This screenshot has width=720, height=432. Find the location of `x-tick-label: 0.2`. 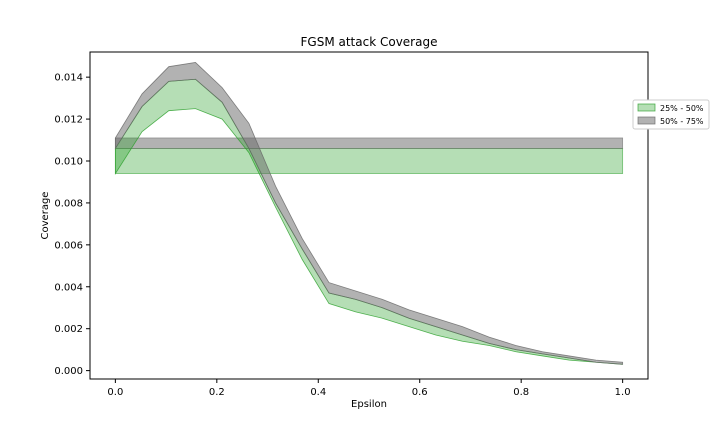

x-tick-label: 0.2 is located at coordinates (217, 392).